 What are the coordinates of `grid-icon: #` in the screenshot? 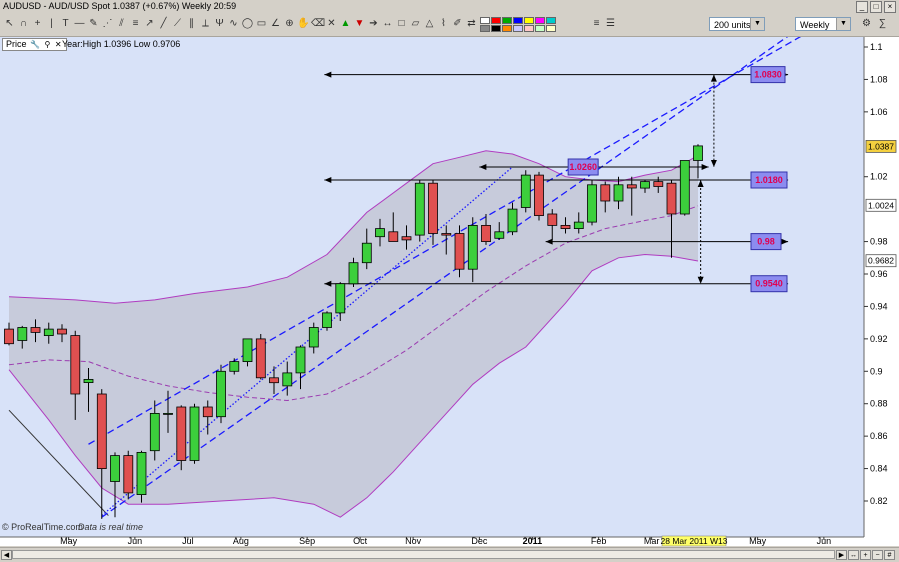 It's located at (889, 555).